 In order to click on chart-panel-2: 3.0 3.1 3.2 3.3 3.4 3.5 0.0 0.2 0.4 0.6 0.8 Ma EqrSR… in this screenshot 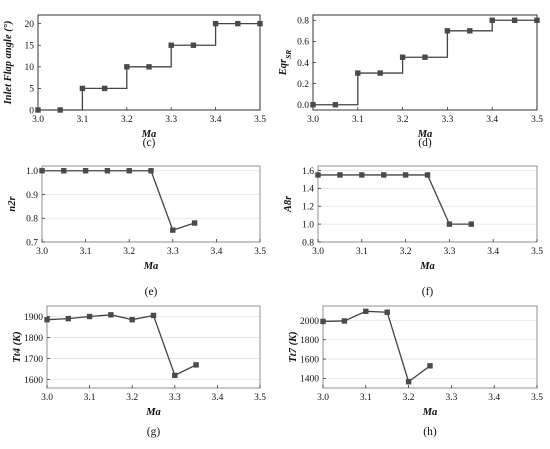, I will do `click(410, 81)`.